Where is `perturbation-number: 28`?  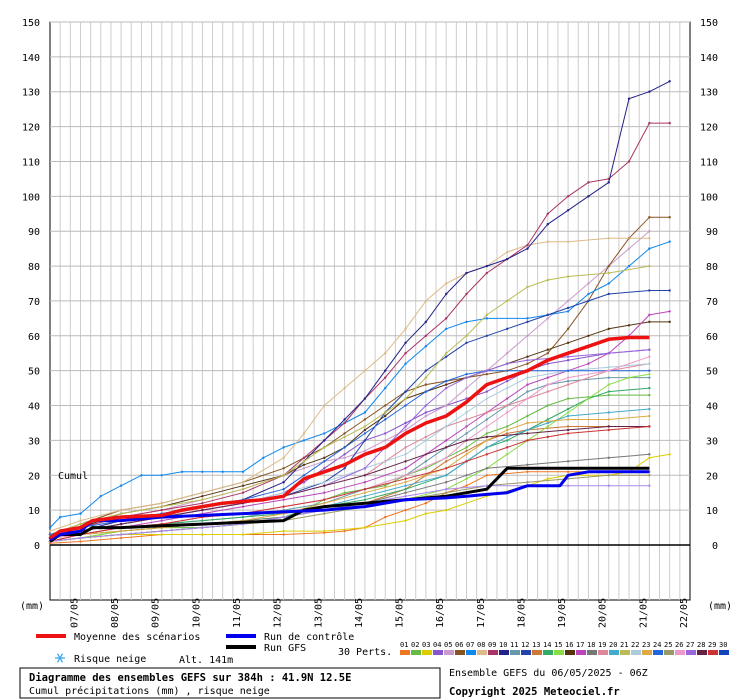 perturbation-number: 28 is located at coordinates (701, 645).